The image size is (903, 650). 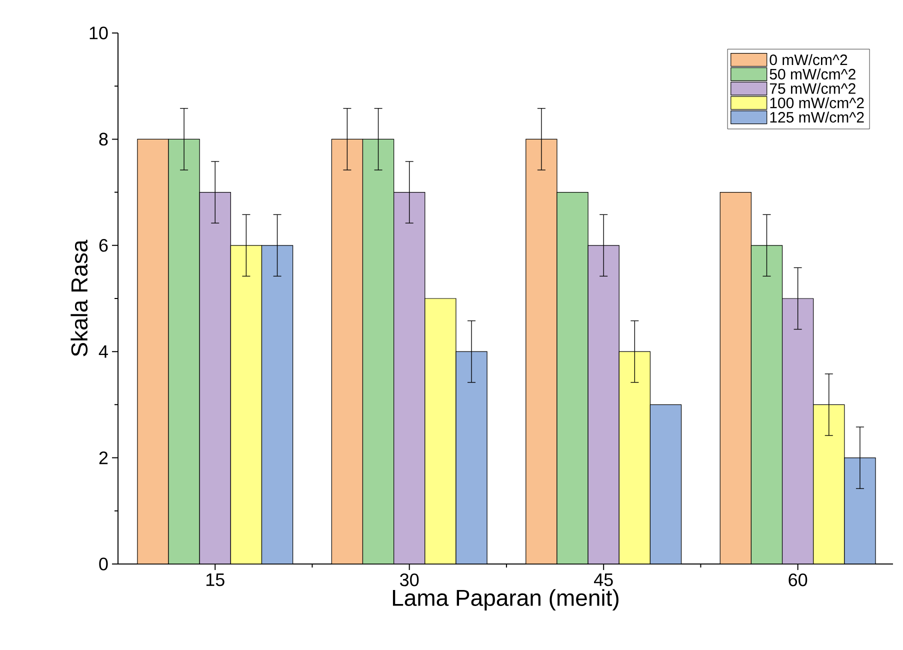 What do you see at coordinates (99, 33) in the screenshot?
I see `y-tick-label: 10` at bounding box center [99, 33].